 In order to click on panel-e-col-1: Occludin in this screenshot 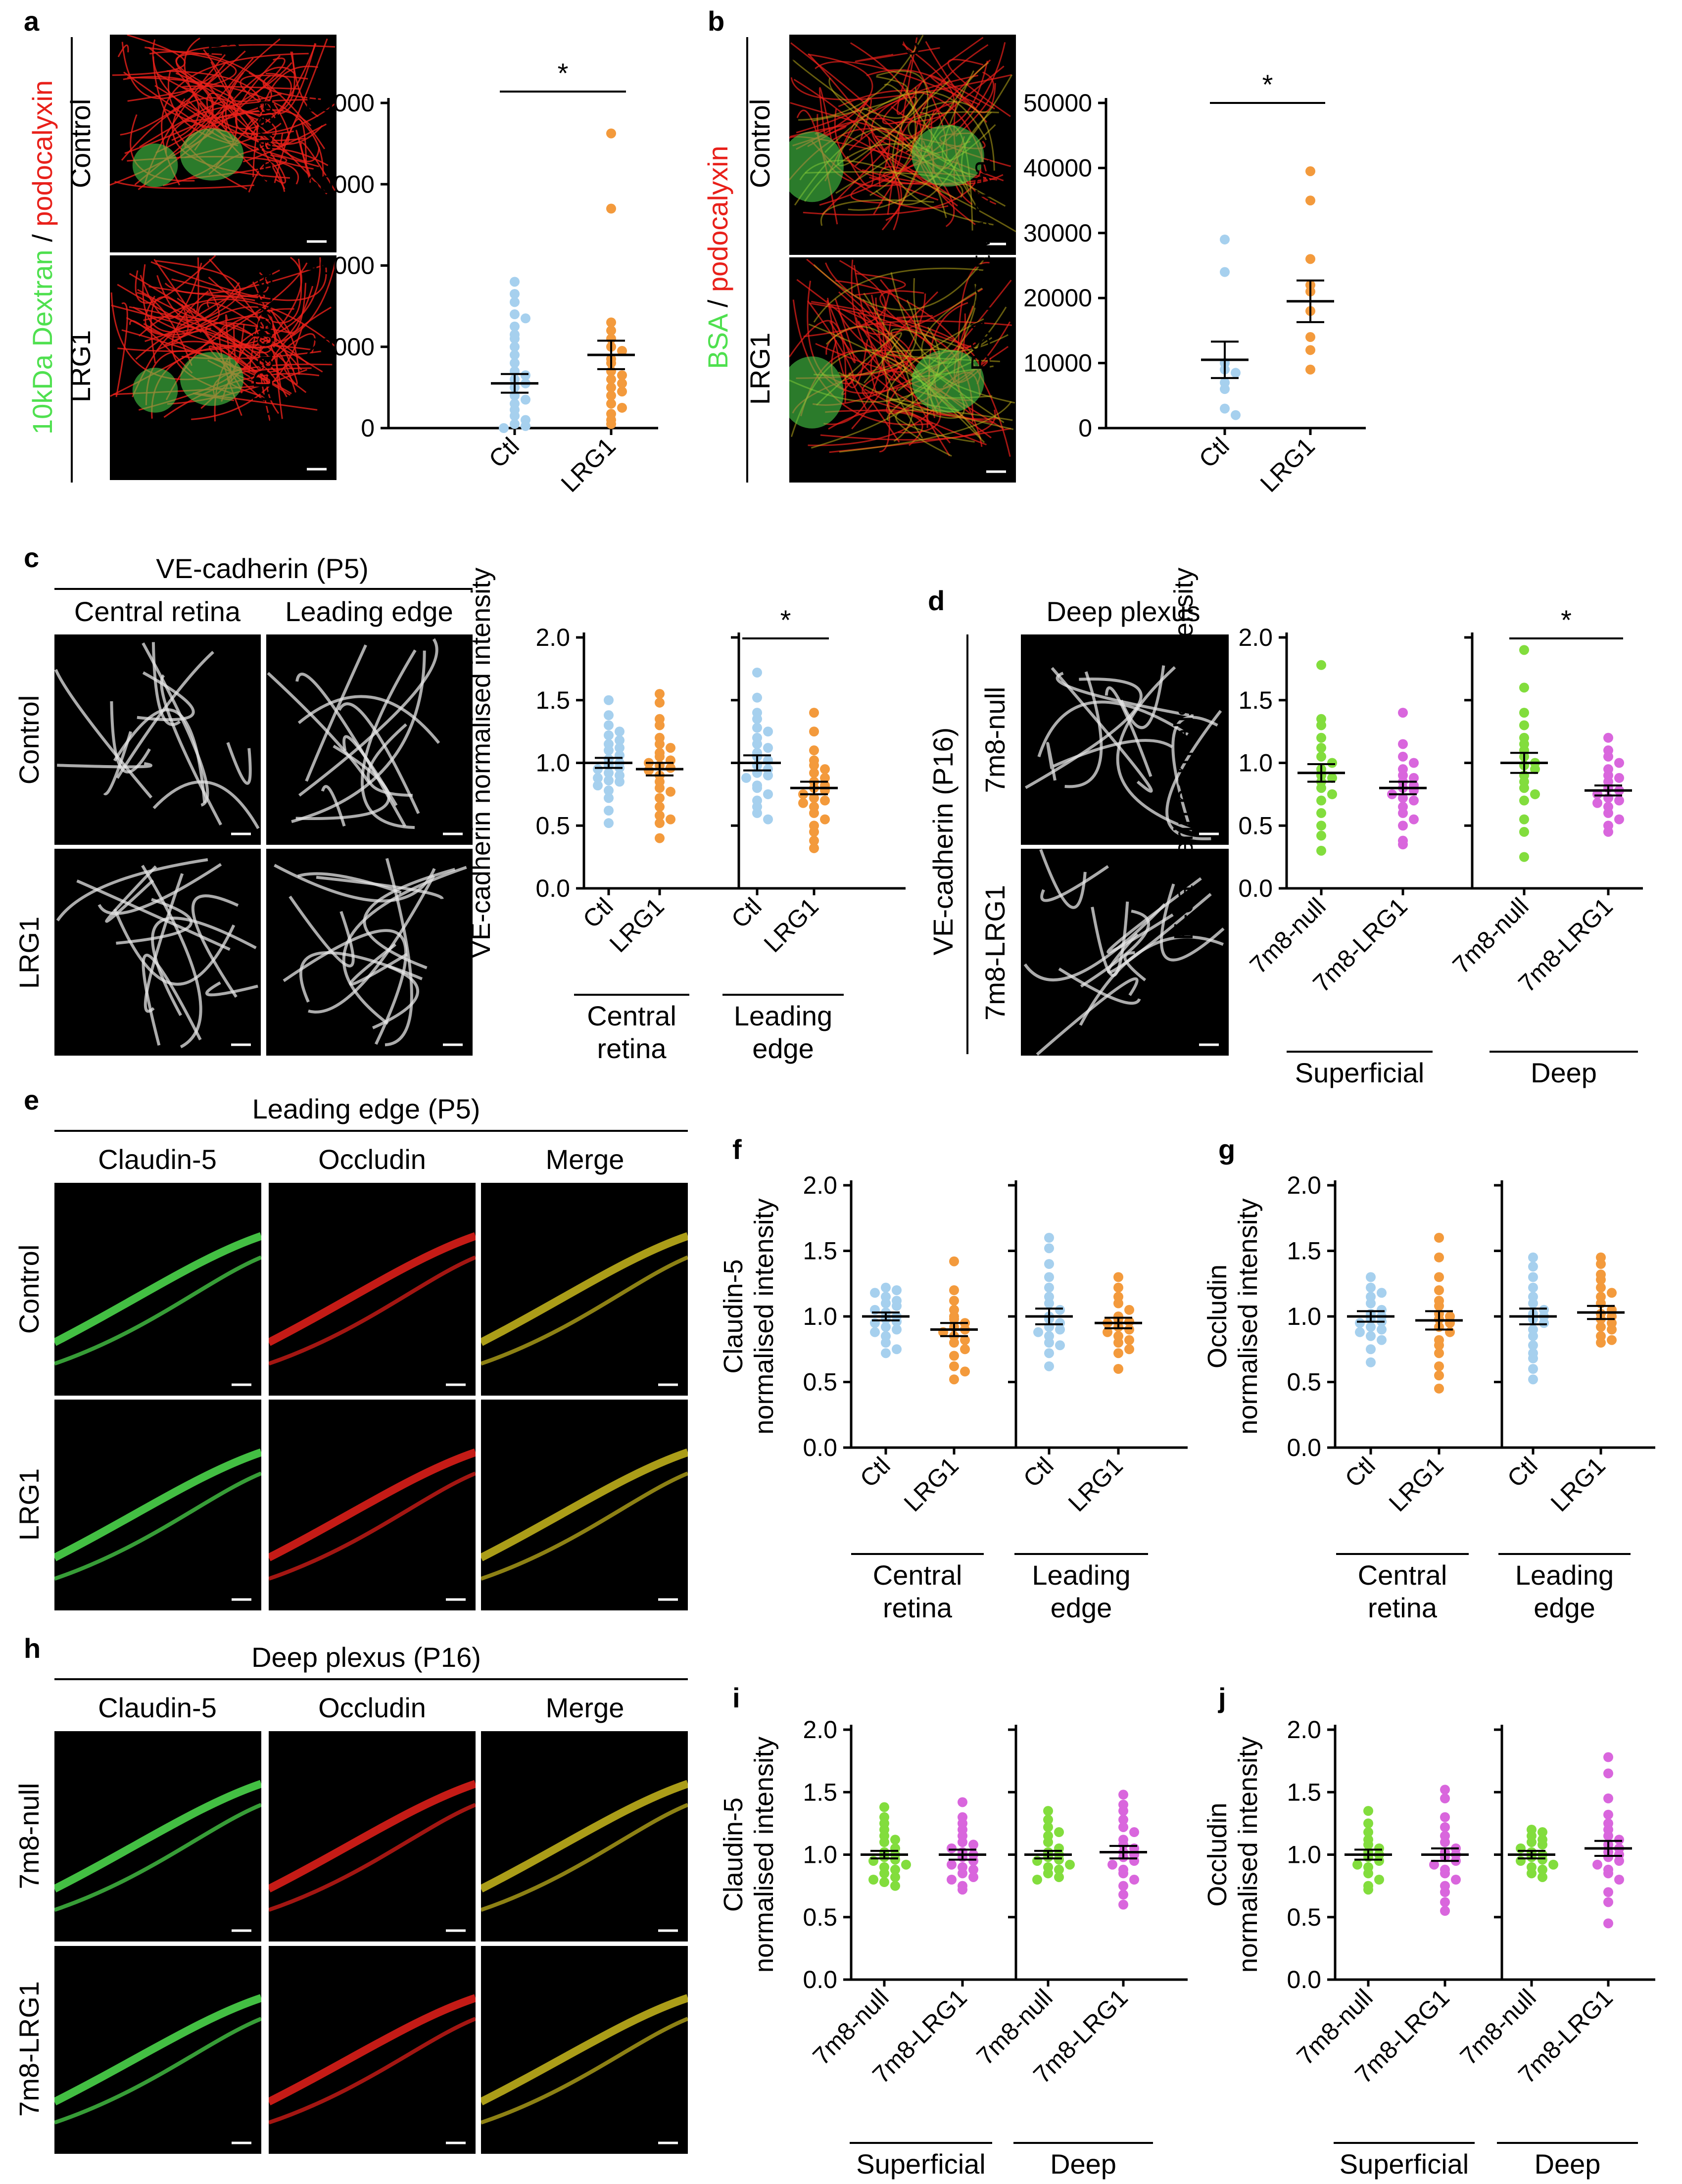, I will do `click(372, 1159)`.